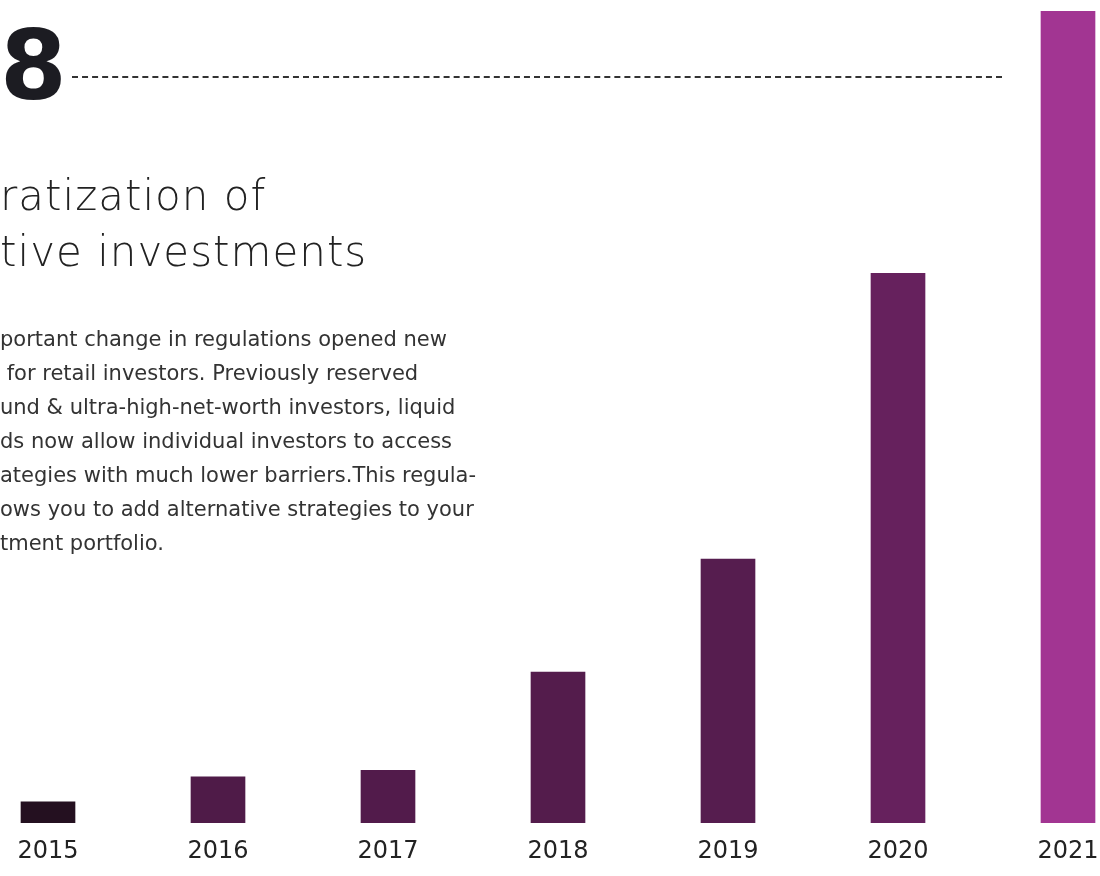 This screenshot has height=876, width=1100. What do you see at coordinates (238, 441) in the screenshot?
I see `annotation: portant change in regulations opened new for retail investors. Previously reserved und & ultra-high-net-worth investors, liquid ds now allow individual investors to access ategies with much lower barriers.This regula- ows you to add alternative strategies to your tment portfolio.` at bounding box center [238, 441].